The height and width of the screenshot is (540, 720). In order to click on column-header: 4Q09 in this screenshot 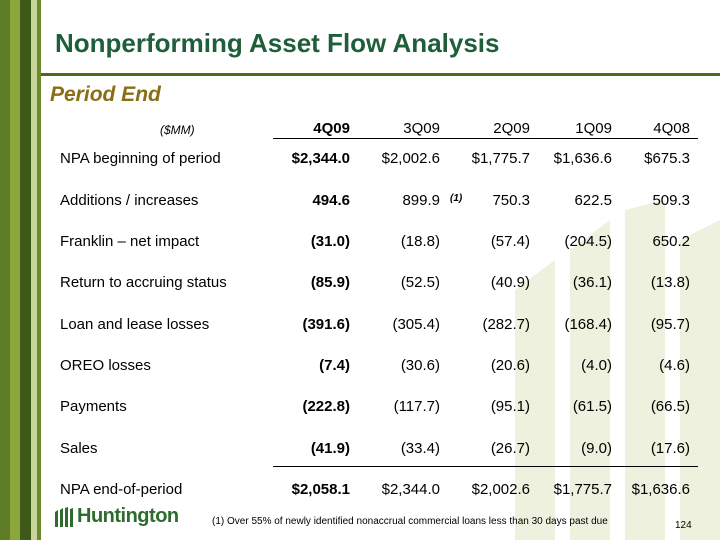, I will do `click(331, 128)`.